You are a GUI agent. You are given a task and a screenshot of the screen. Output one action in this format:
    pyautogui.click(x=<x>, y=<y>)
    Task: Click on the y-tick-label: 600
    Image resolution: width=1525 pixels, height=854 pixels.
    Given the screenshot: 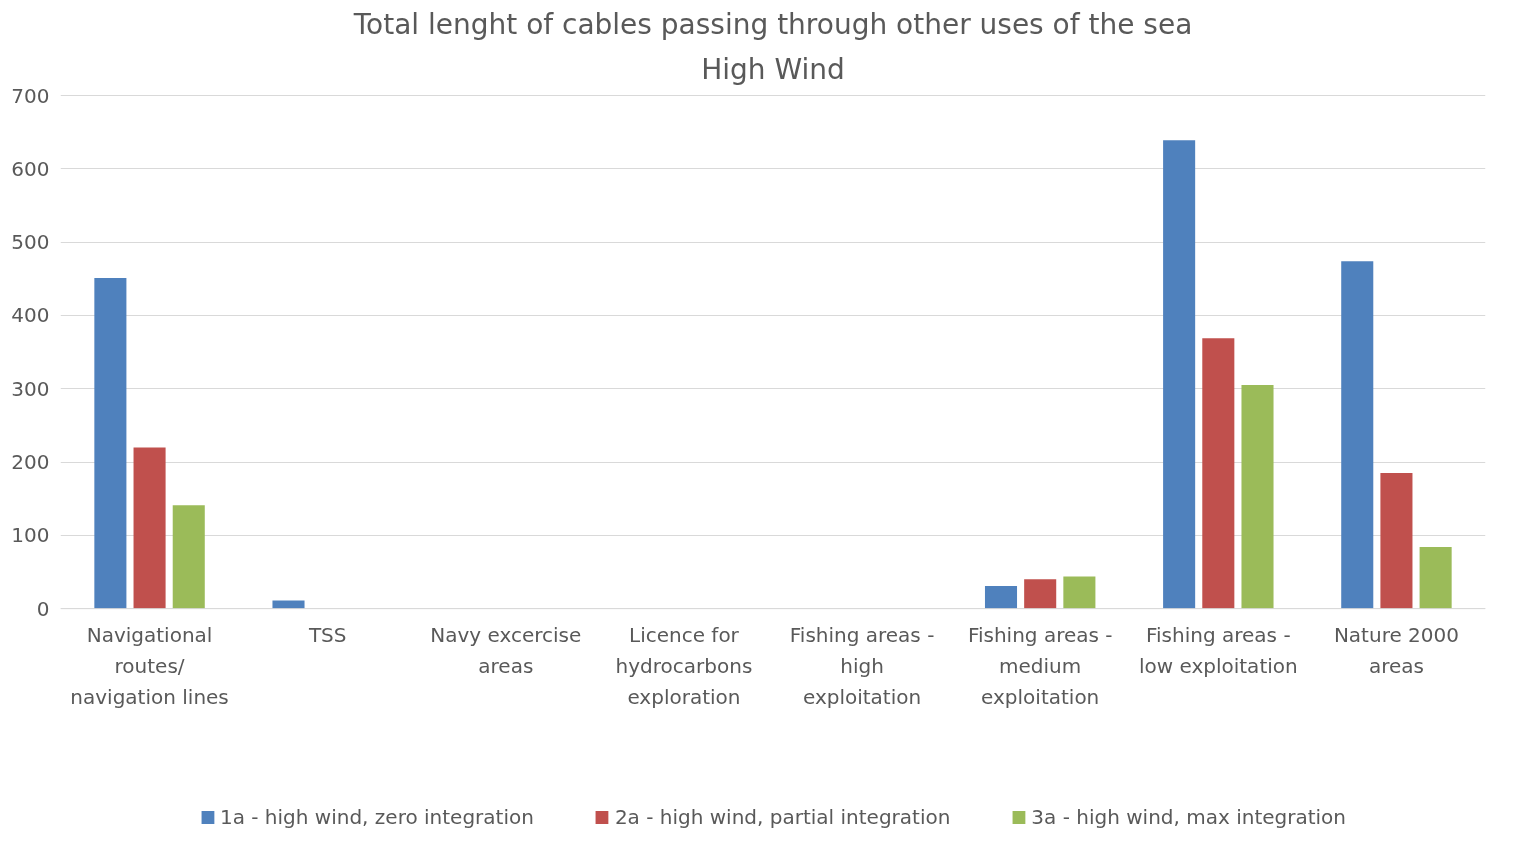 What is the action you would take?
    pyautogui.click(x=30, y=168)
    